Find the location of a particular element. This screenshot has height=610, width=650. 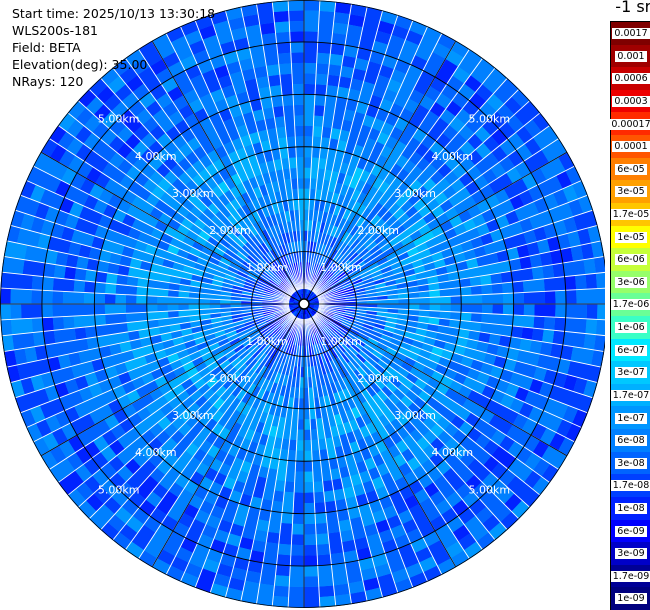

field-text: Field: BETA is located at coordinates (113, 47).